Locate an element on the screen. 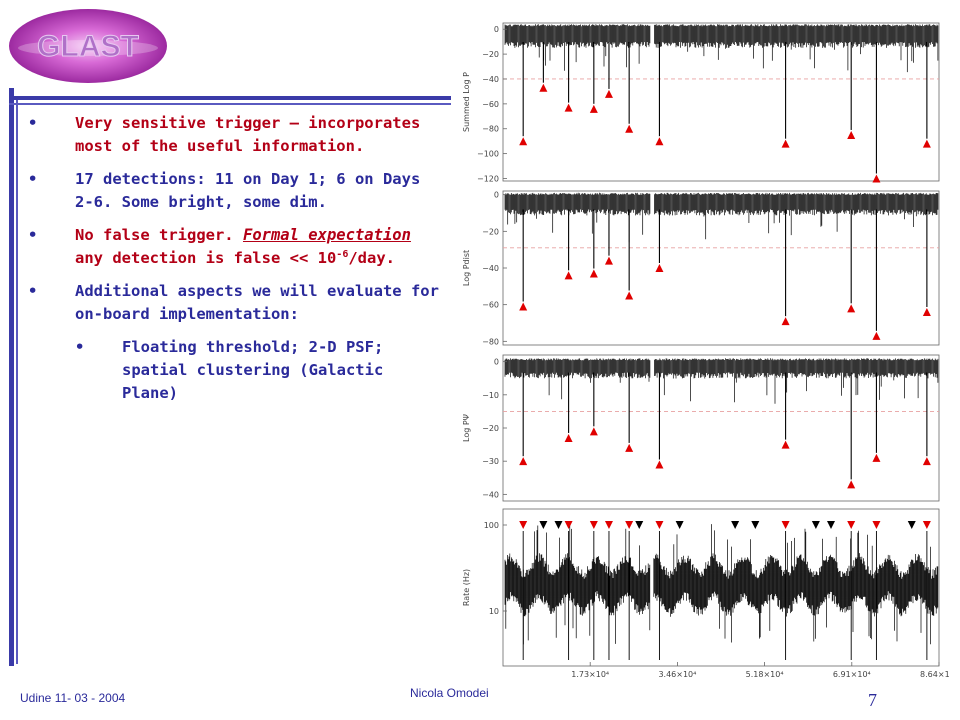 The image size is (960, 720). footer-author: Nicola Omodei is located at coordinates (449, 693).